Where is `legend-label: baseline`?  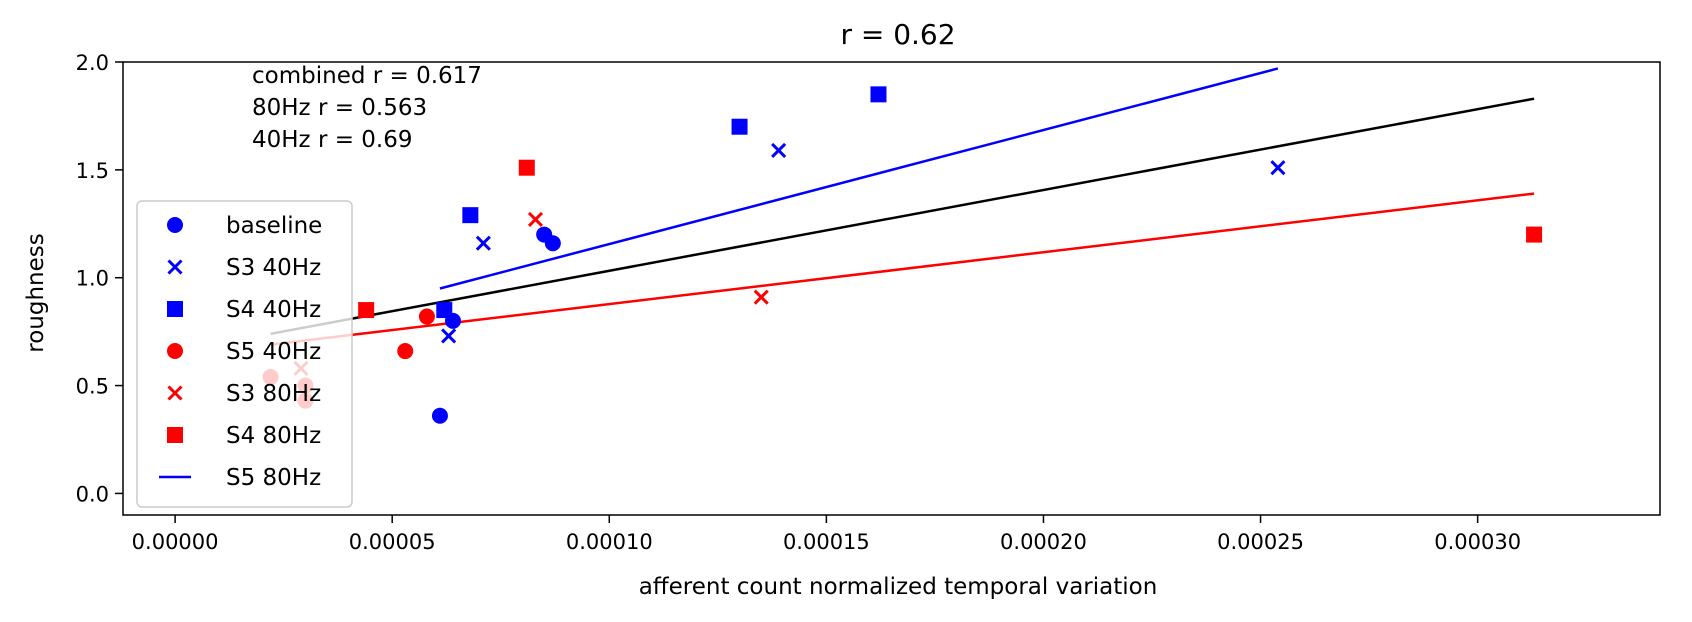 legend-label: baseline is located at coordinates (274, 226).